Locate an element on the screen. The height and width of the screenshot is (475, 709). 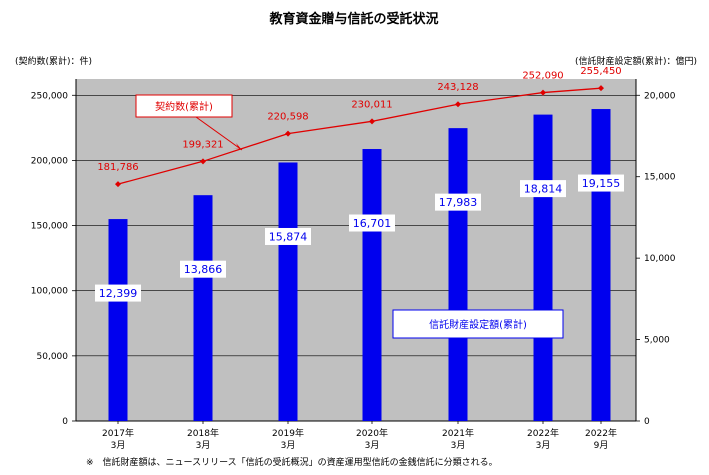
legend-bar-label: 信託財産設定額(累計) is located at coordinates (478, 324).